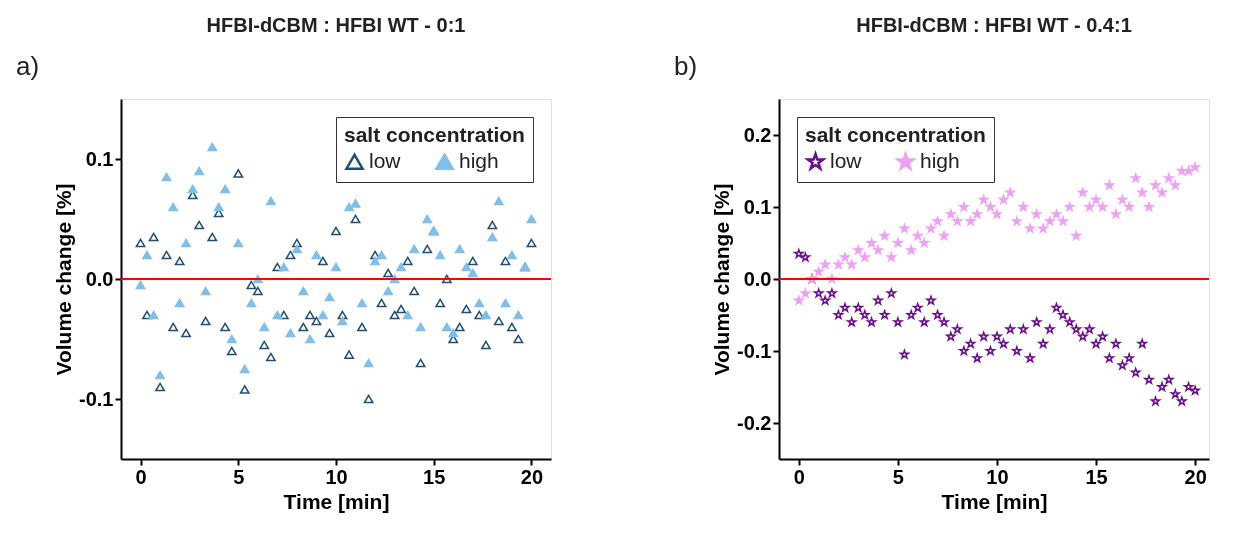 The height and width of the screenshot is (536, 1254). Describe the element at coordinates (28, 66) in the screenshot. I see `text: a)` at that location.